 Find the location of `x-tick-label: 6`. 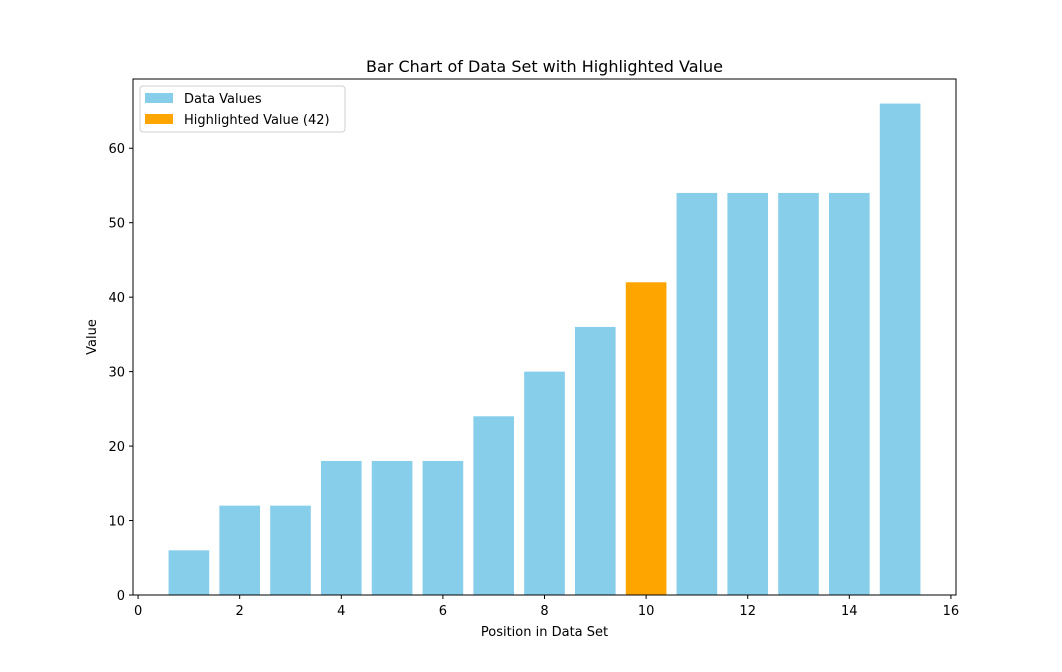

x-tick-label: 6 is located at coordinates (443, 611).